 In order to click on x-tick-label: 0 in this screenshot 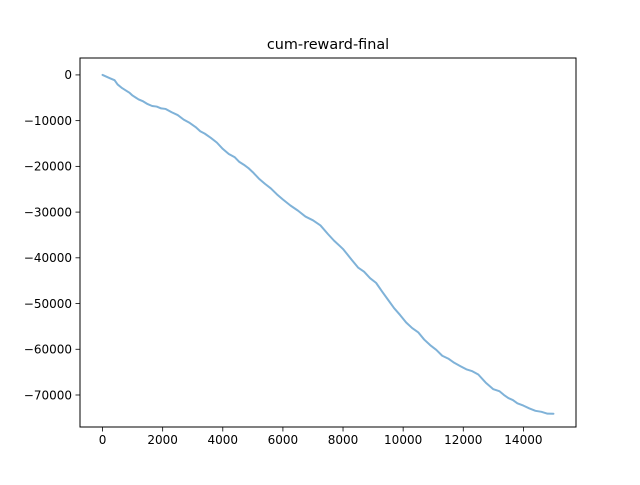, I will do `click(103, 440)`.